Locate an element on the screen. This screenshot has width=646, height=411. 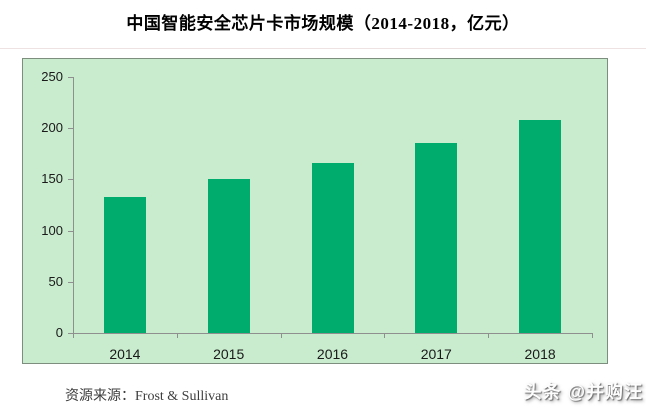
x-category-label: 2016 is located at coordinates (332, 354).